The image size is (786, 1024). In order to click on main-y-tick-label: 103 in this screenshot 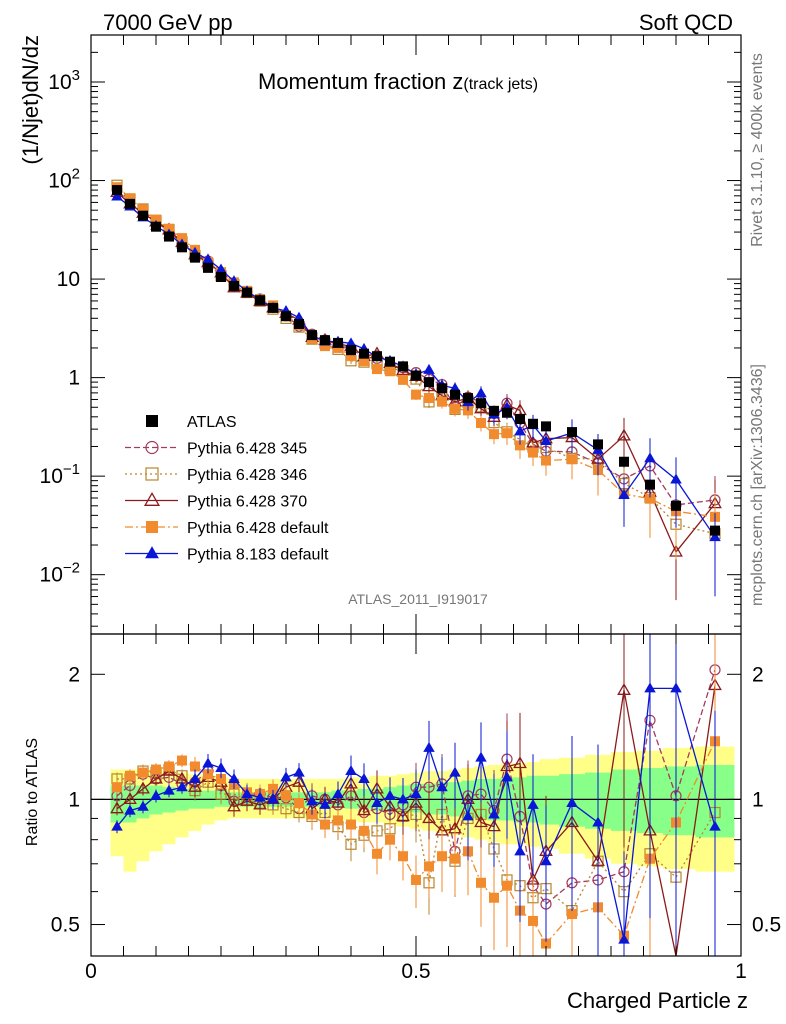, I will do `click(64, 80)`.